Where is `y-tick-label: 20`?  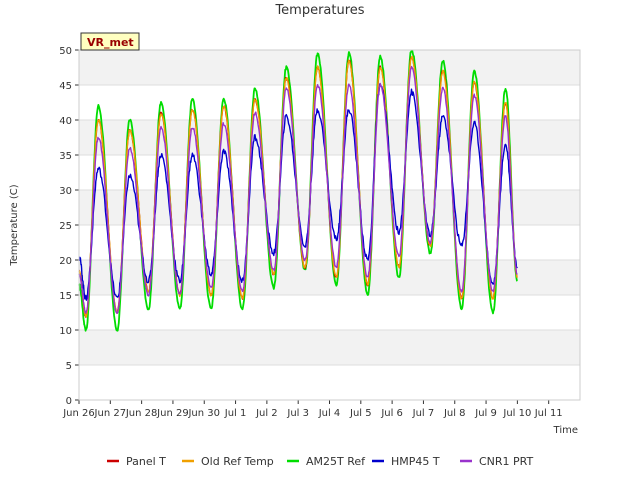 y-tick-label: 20 is located at coordinates (65, 261).